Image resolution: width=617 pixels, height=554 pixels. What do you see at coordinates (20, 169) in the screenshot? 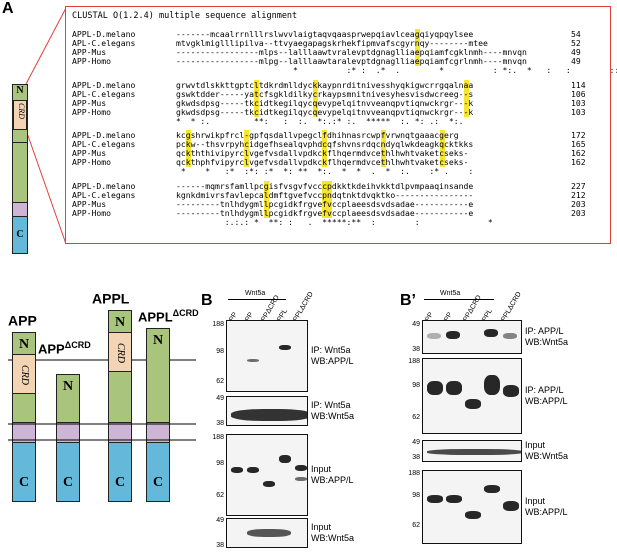
I see `domain-bar-appl: N CRD C` at bounding box center [20, 169].